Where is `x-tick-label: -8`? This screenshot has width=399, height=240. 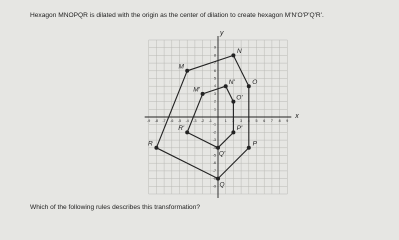 x-tick-label: -8 is located at coordinates (156, 121).